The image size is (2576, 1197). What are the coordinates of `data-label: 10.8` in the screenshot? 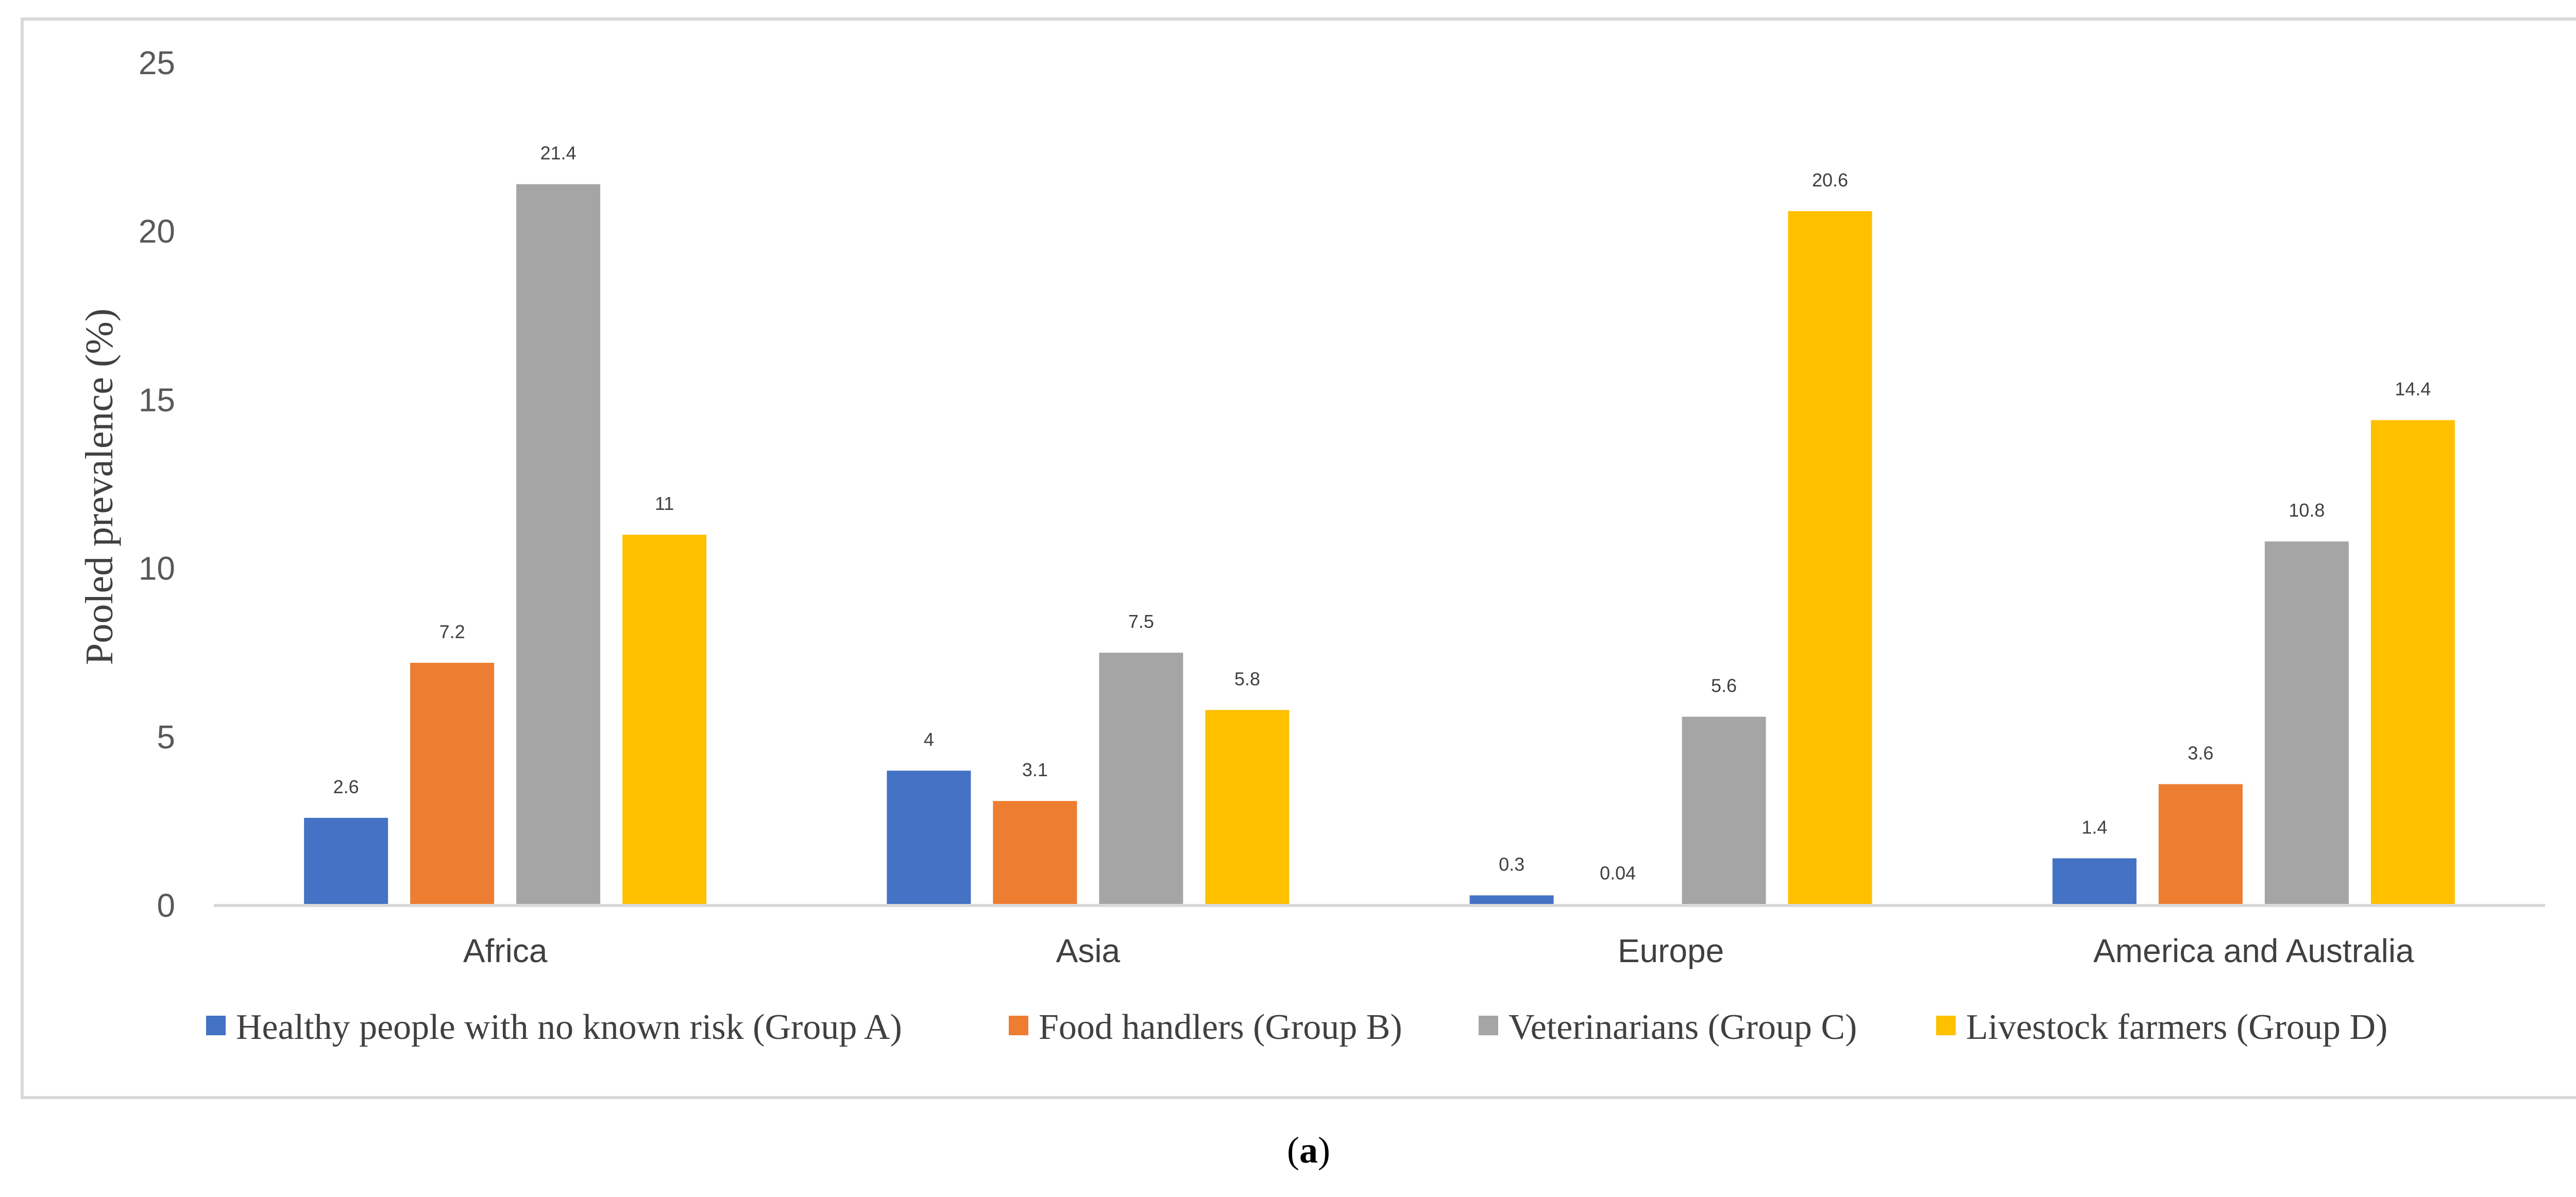 It's located at (2307, 510).